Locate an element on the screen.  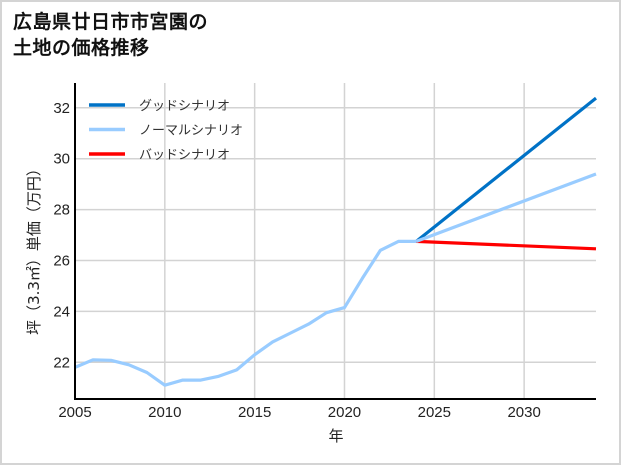
x-tick-label: 2025 is located at coordinates (434, 412).